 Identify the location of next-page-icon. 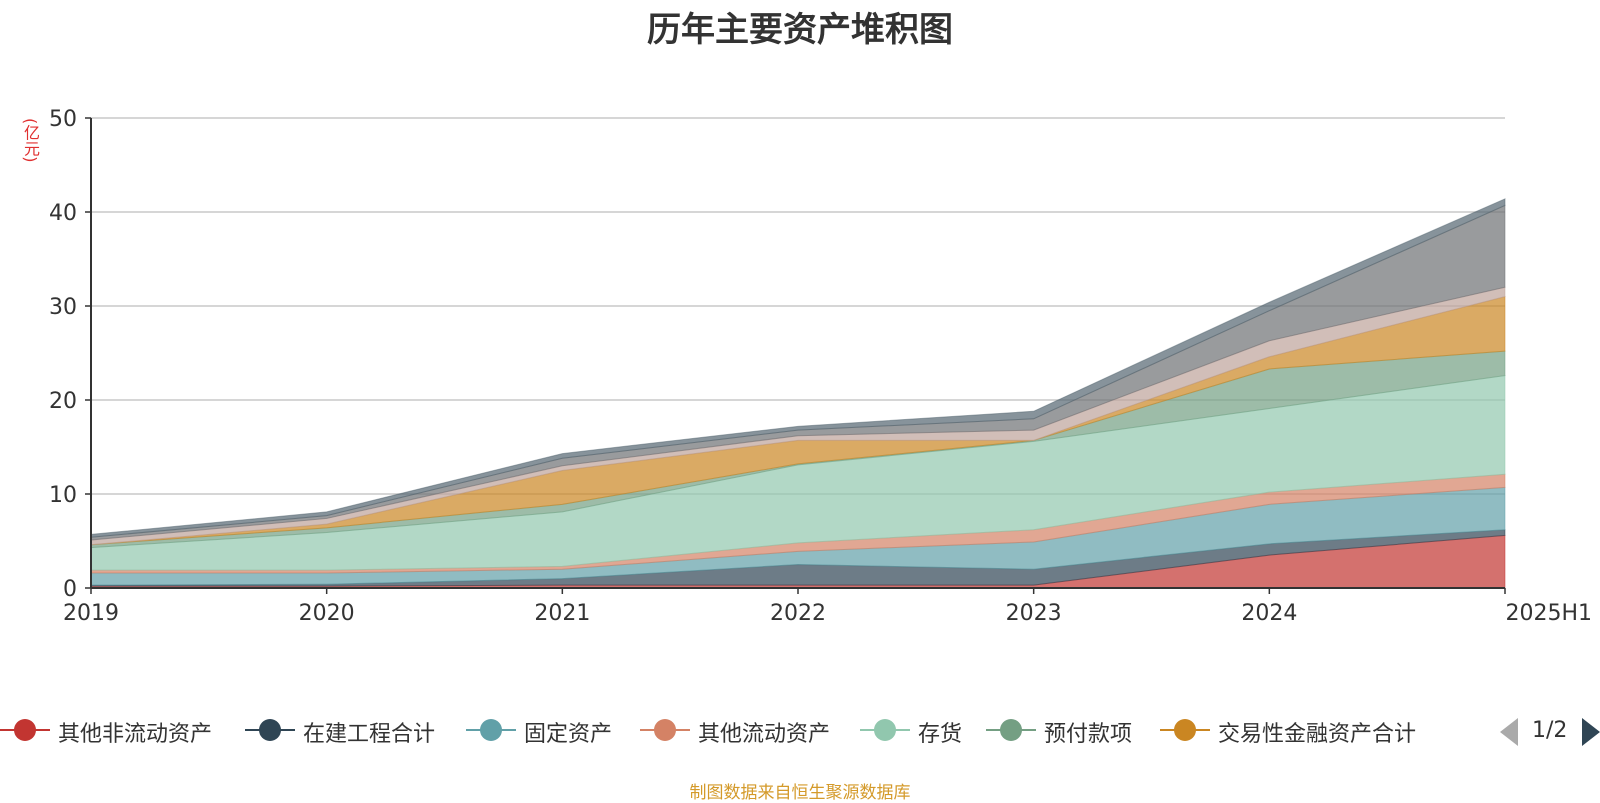
(1591, 732).